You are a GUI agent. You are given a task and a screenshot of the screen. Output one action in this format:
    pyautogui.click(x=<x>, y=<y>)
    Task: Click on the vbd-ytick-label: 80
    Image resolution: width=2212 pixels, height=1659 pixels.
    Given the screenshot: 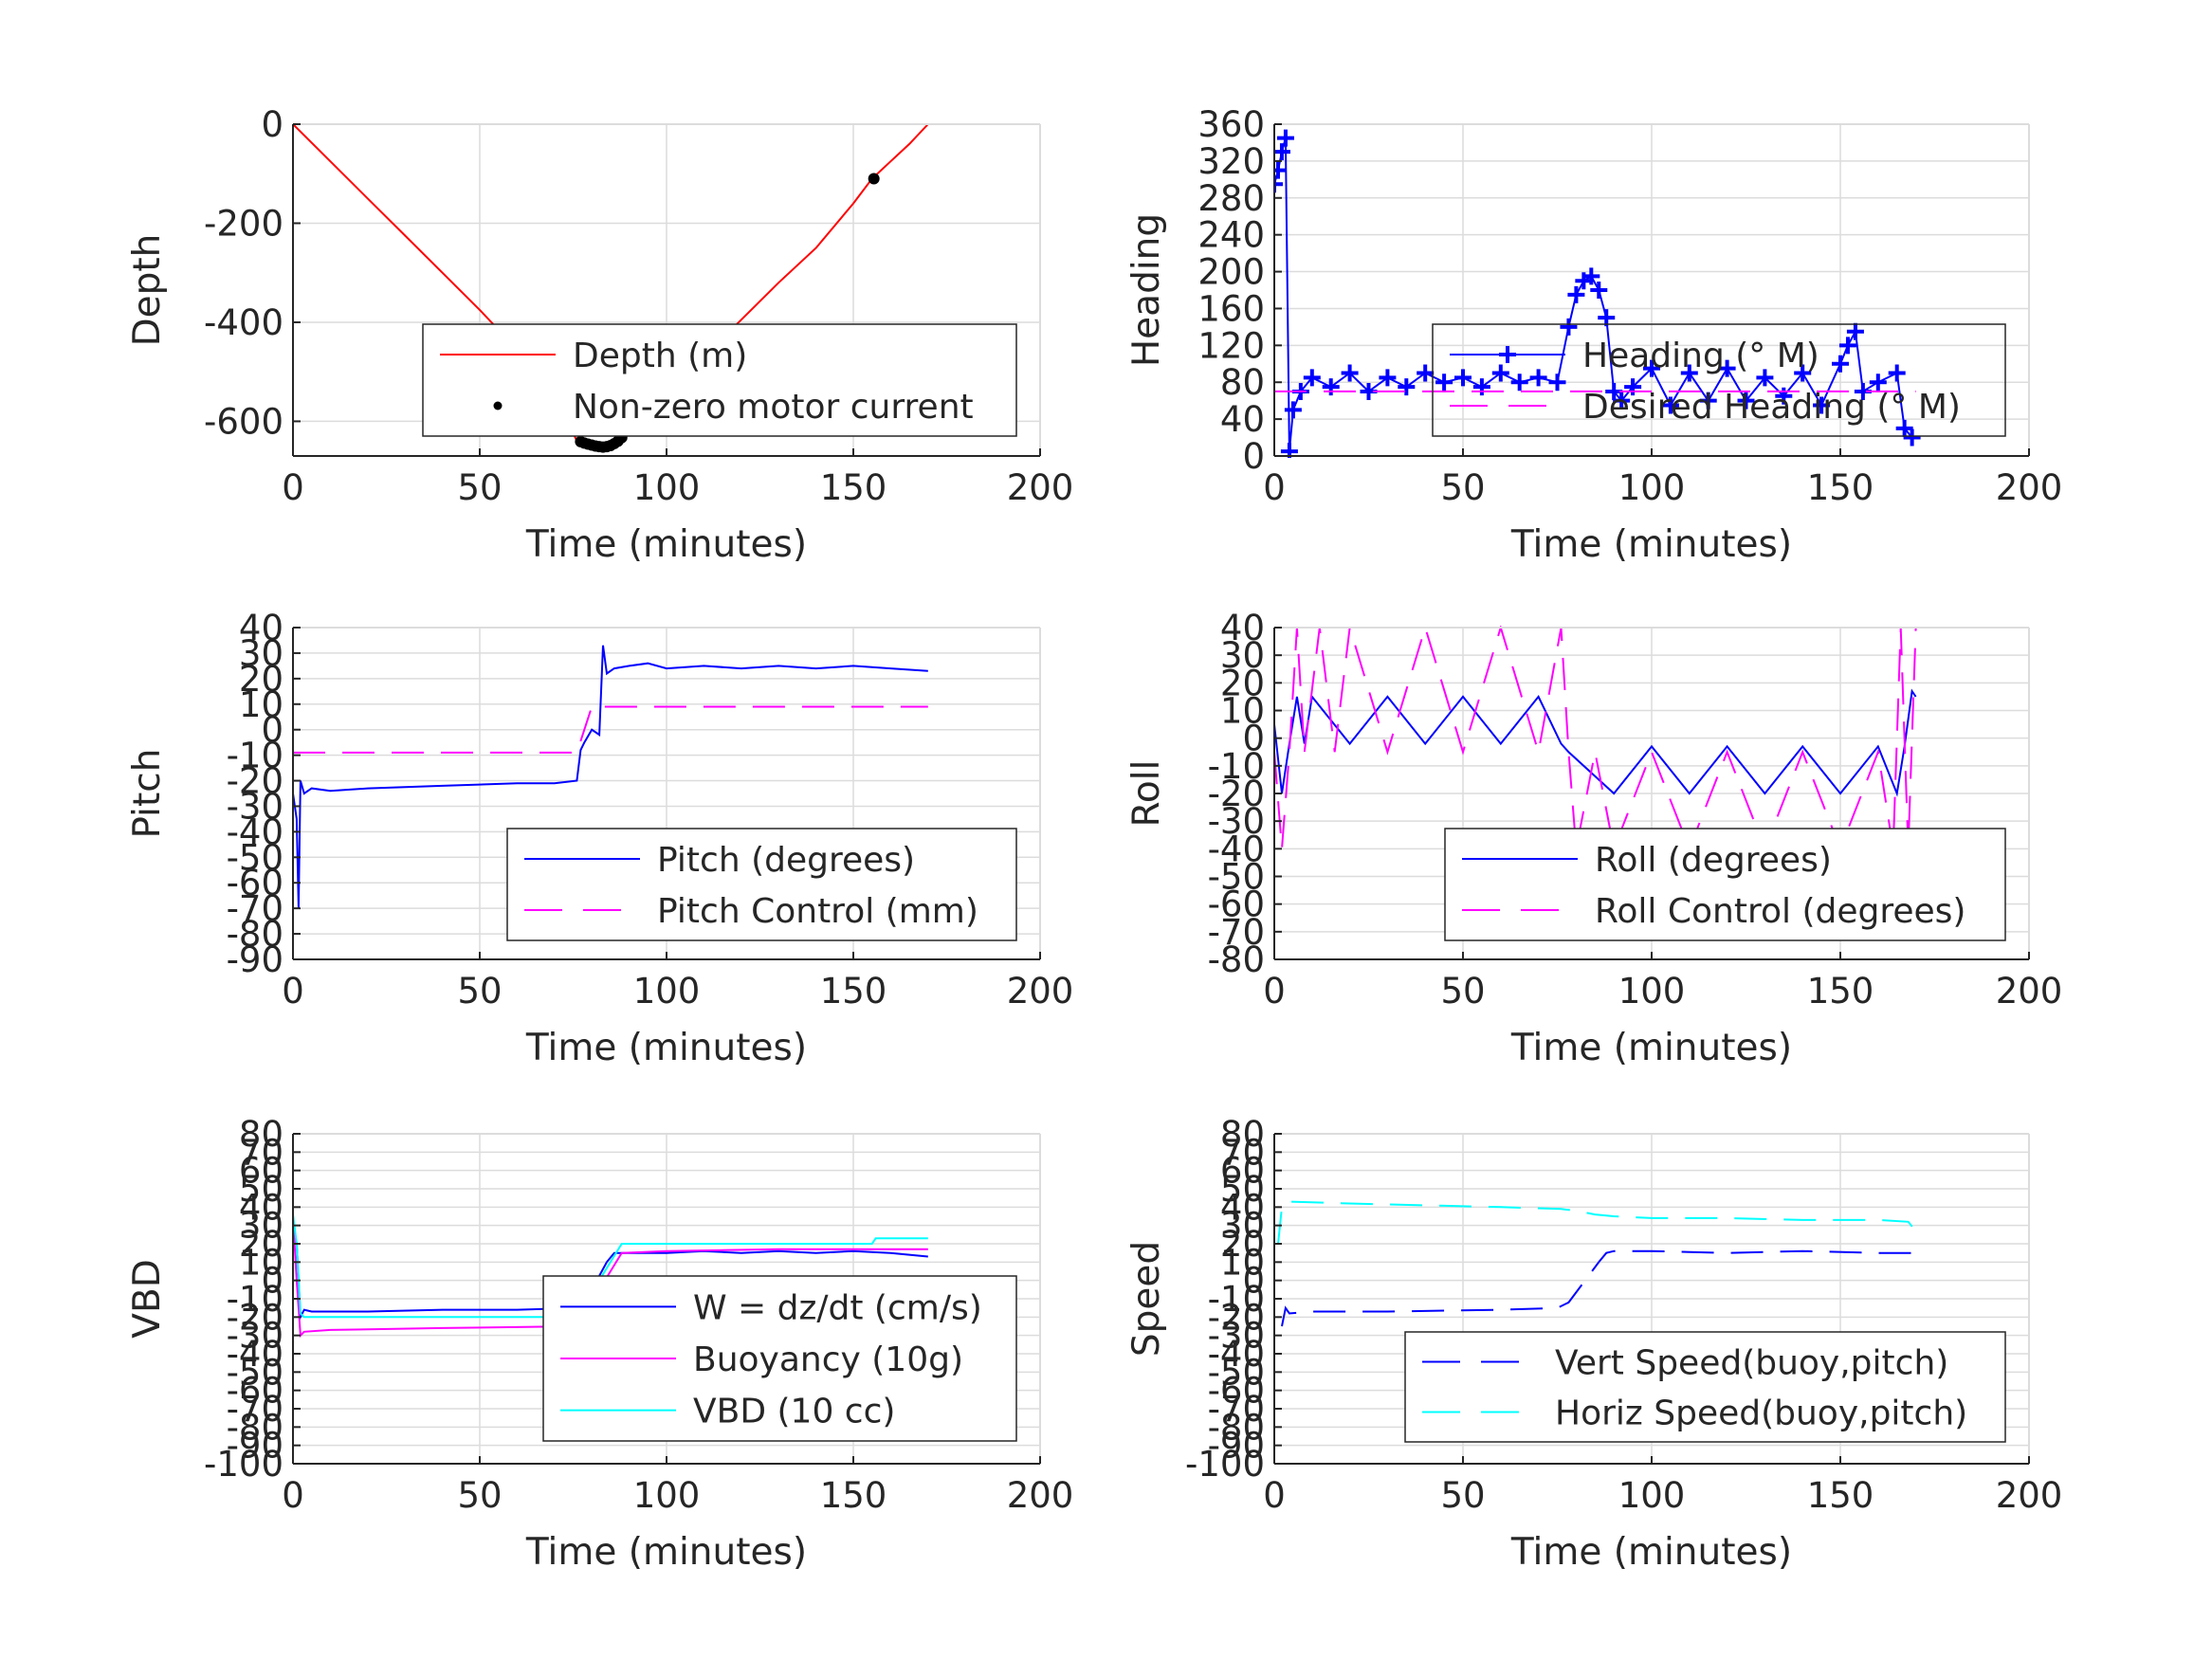 What is the action you would take?
    pyautogui.click(x=261, y=1134)
    